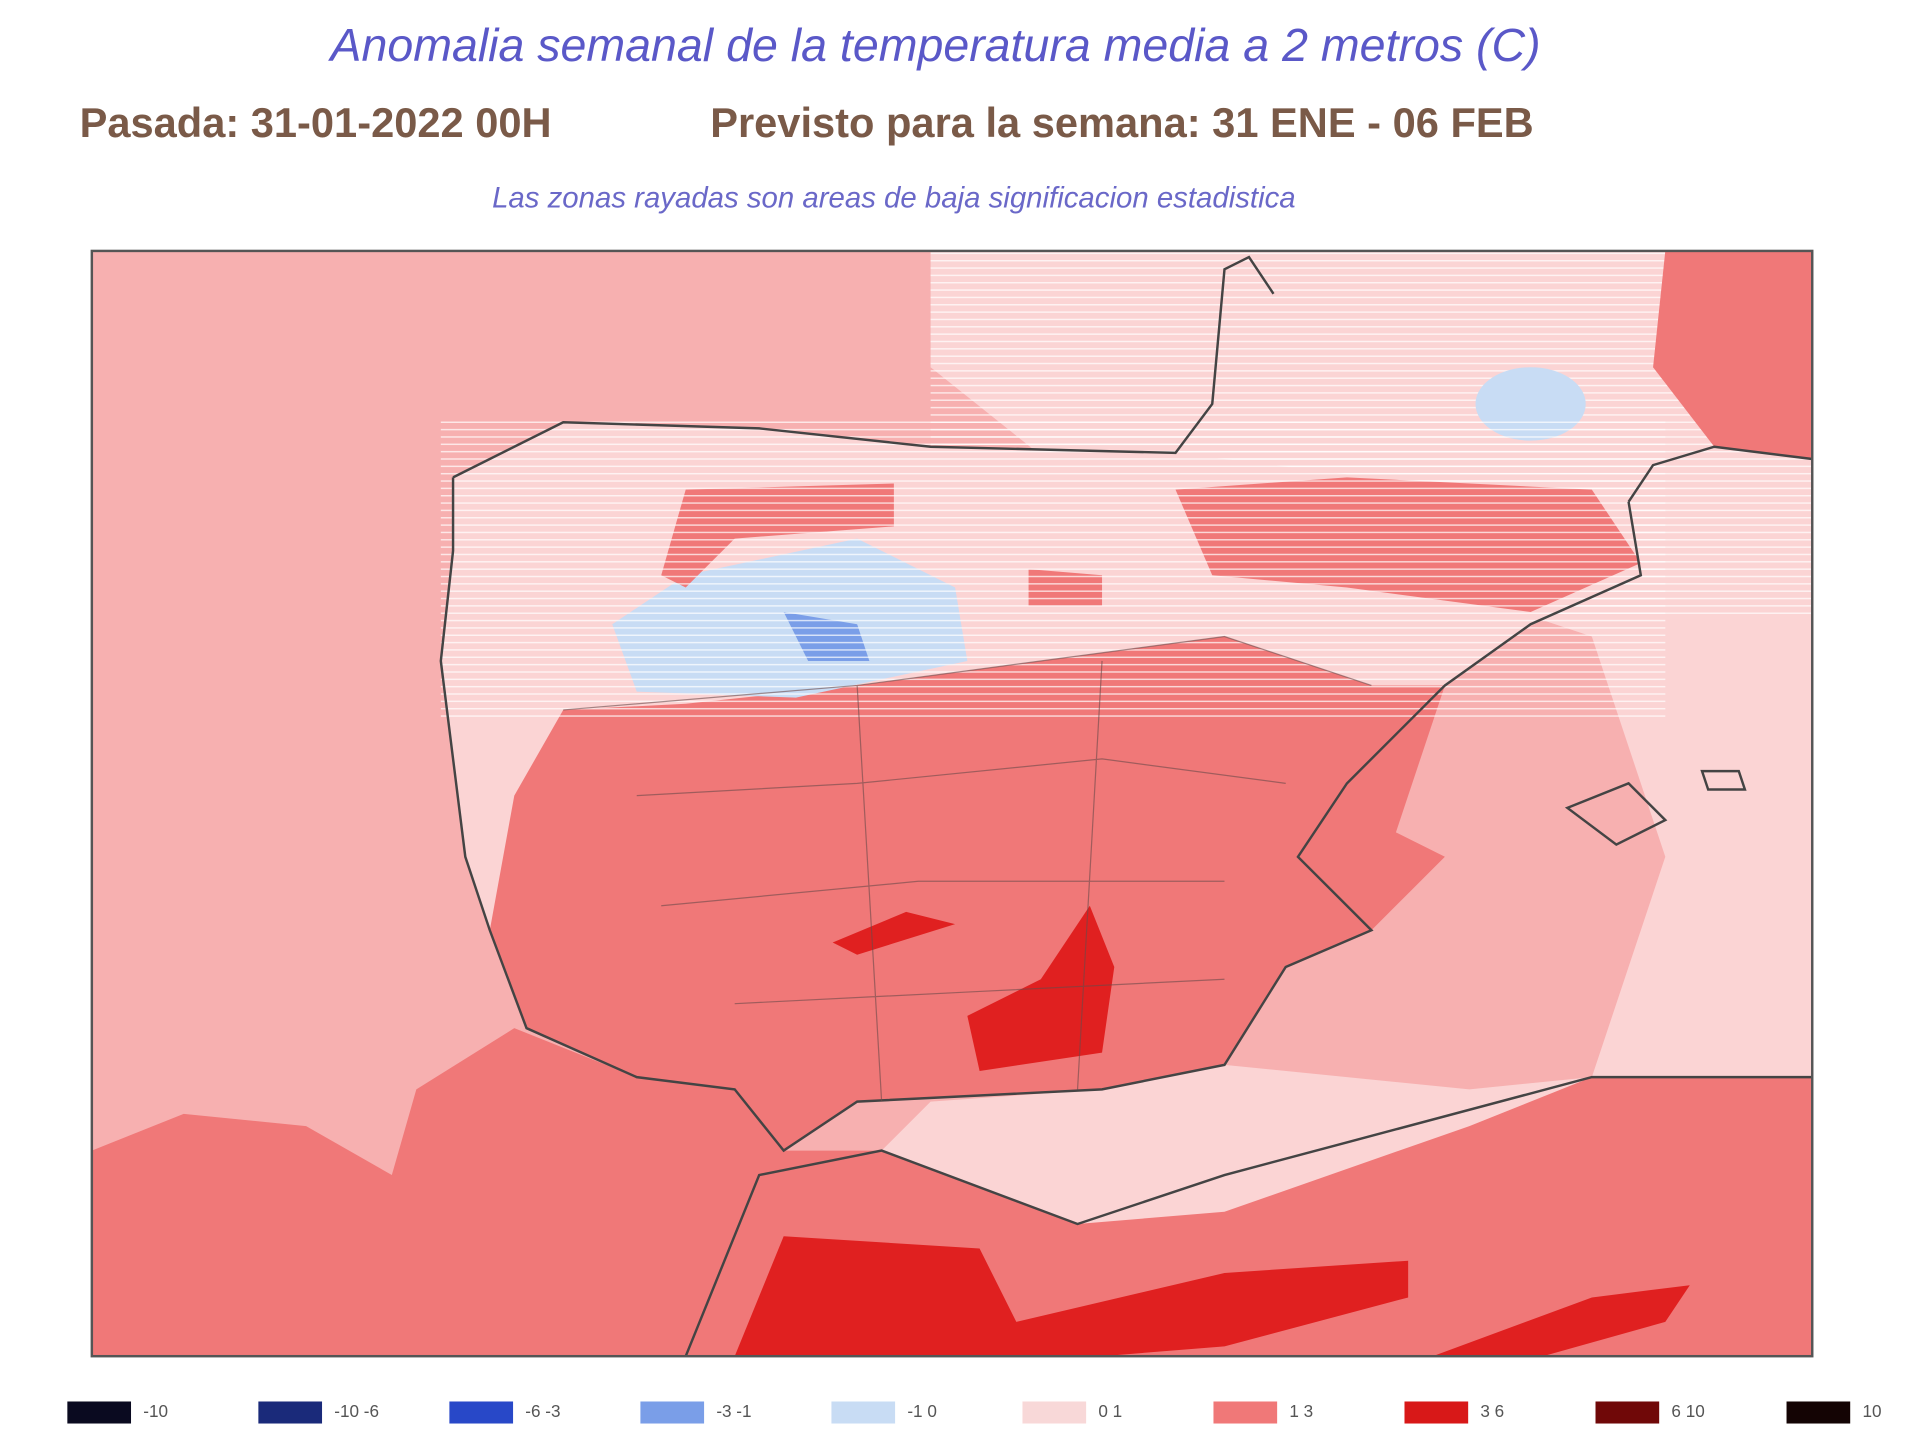 The height and width of the screenshot is (1448, 1920). Describe the element at coordinates (974, 1412) in the screenshot. I see `legend: -10 -10 -6 -6 -3 -3 -1 -1 0 0 1 1 3 3 6 6 10 10` at that location.